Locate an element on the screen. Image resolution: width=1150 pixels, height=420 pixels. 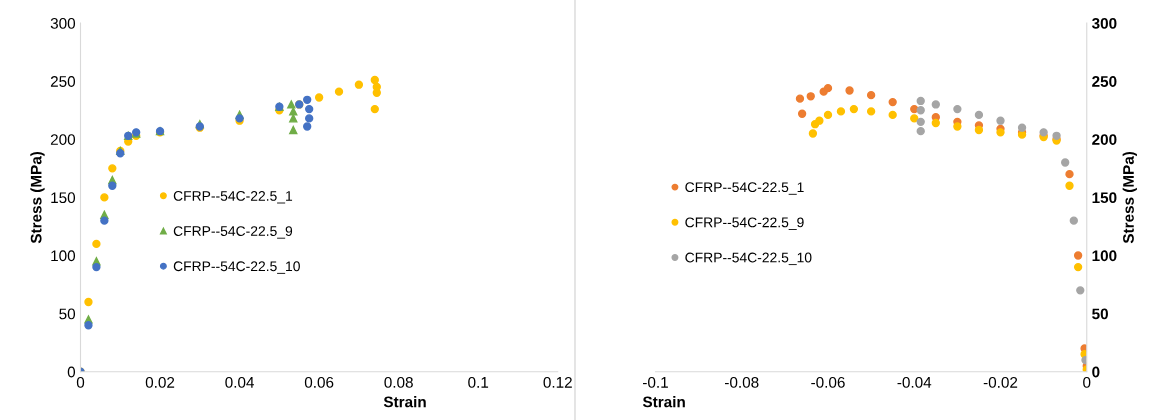
x-tick-label: 0.1 is located at coordinates (478, 382).